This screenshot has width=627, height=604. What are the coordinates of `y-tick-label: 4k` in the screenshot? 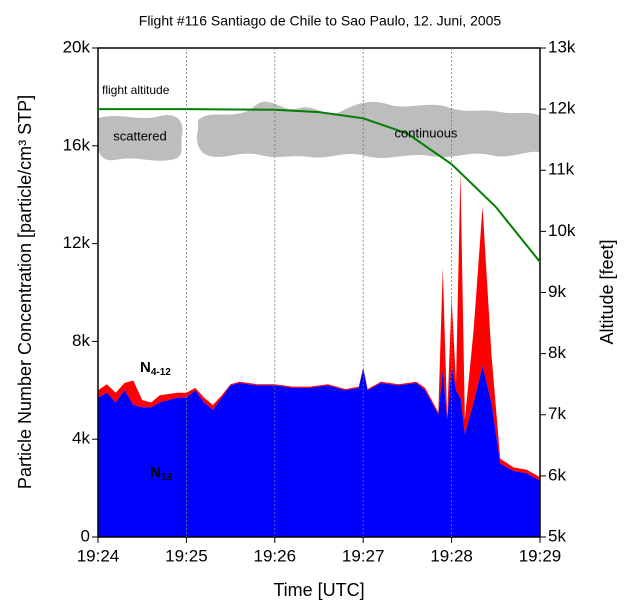 It's located at (81, 438).